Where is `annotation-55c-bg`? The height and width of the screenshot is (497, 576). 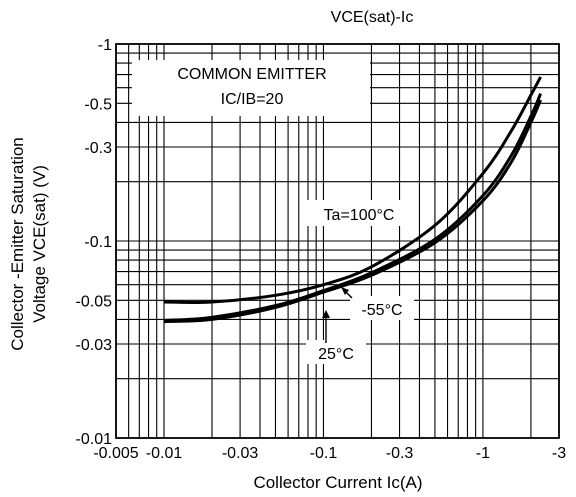
annotation-55c-bg is located at coordinates (382, 308).